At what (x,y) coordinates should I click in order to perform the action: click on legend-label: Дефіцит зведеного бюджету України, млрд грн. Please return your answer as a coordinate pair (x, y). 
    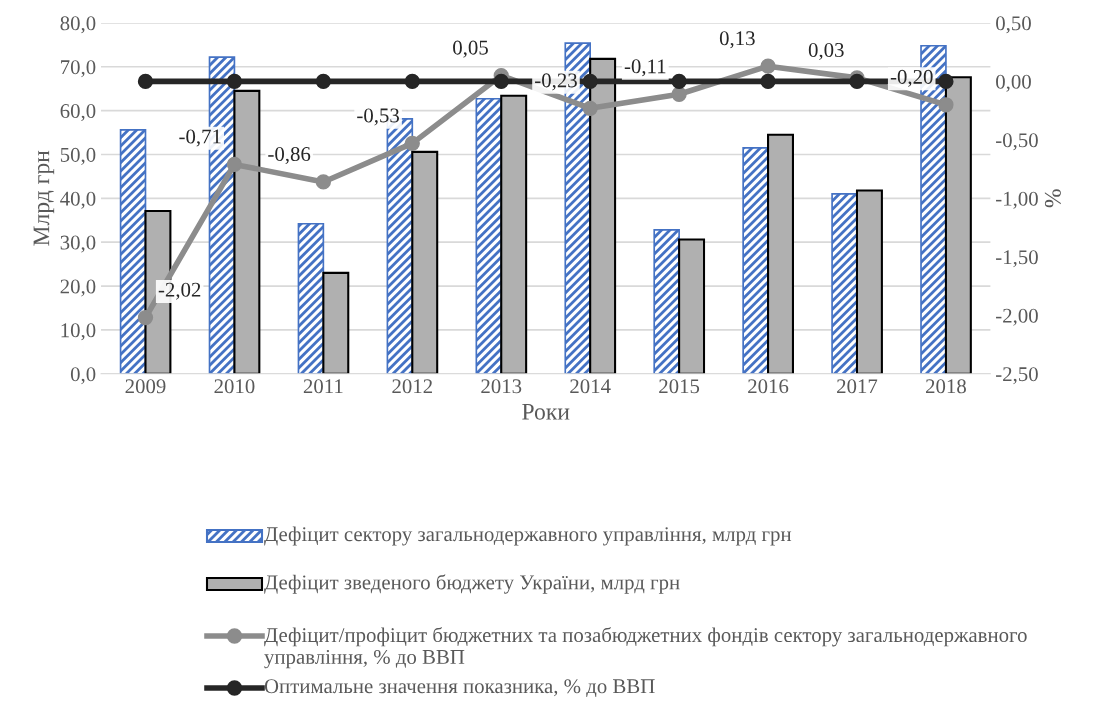
    Looking at the image, I should click on (472, 584).